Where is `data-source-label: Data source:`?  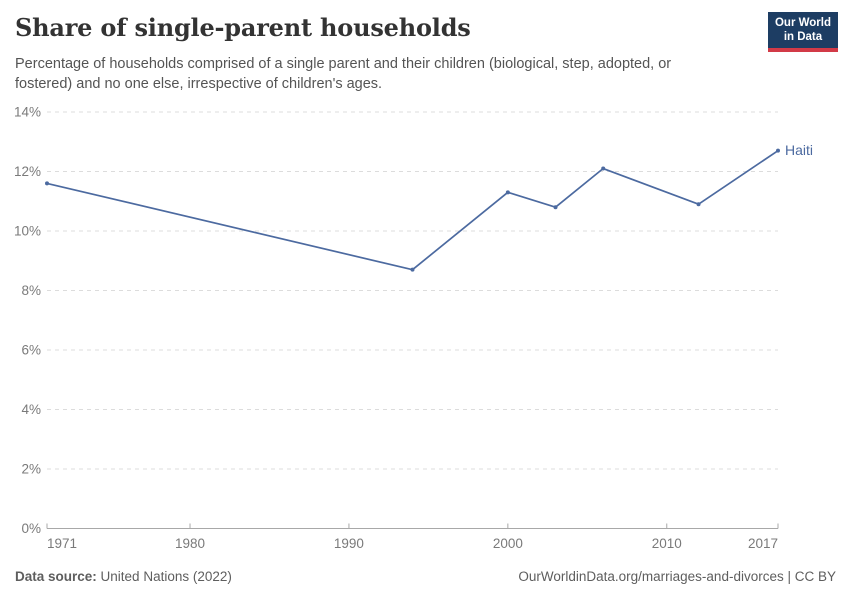
data-source-label: Data source: is located at coordinates (56, 576).